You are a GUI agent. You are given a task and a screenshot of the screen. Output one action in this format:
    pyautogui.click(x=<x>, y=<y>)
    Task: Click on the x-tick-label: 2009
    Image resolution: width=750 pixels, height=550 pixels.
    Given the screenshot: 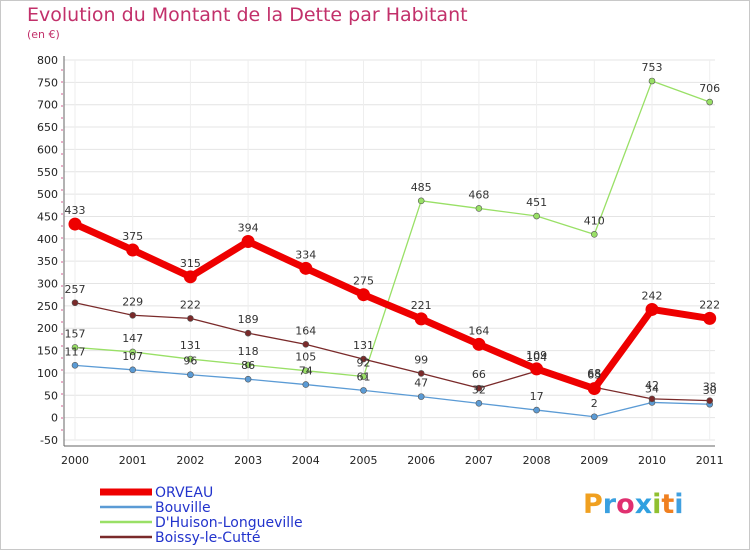 What is the action you would take?
    pyautogui.click(x=594, y=460)
    